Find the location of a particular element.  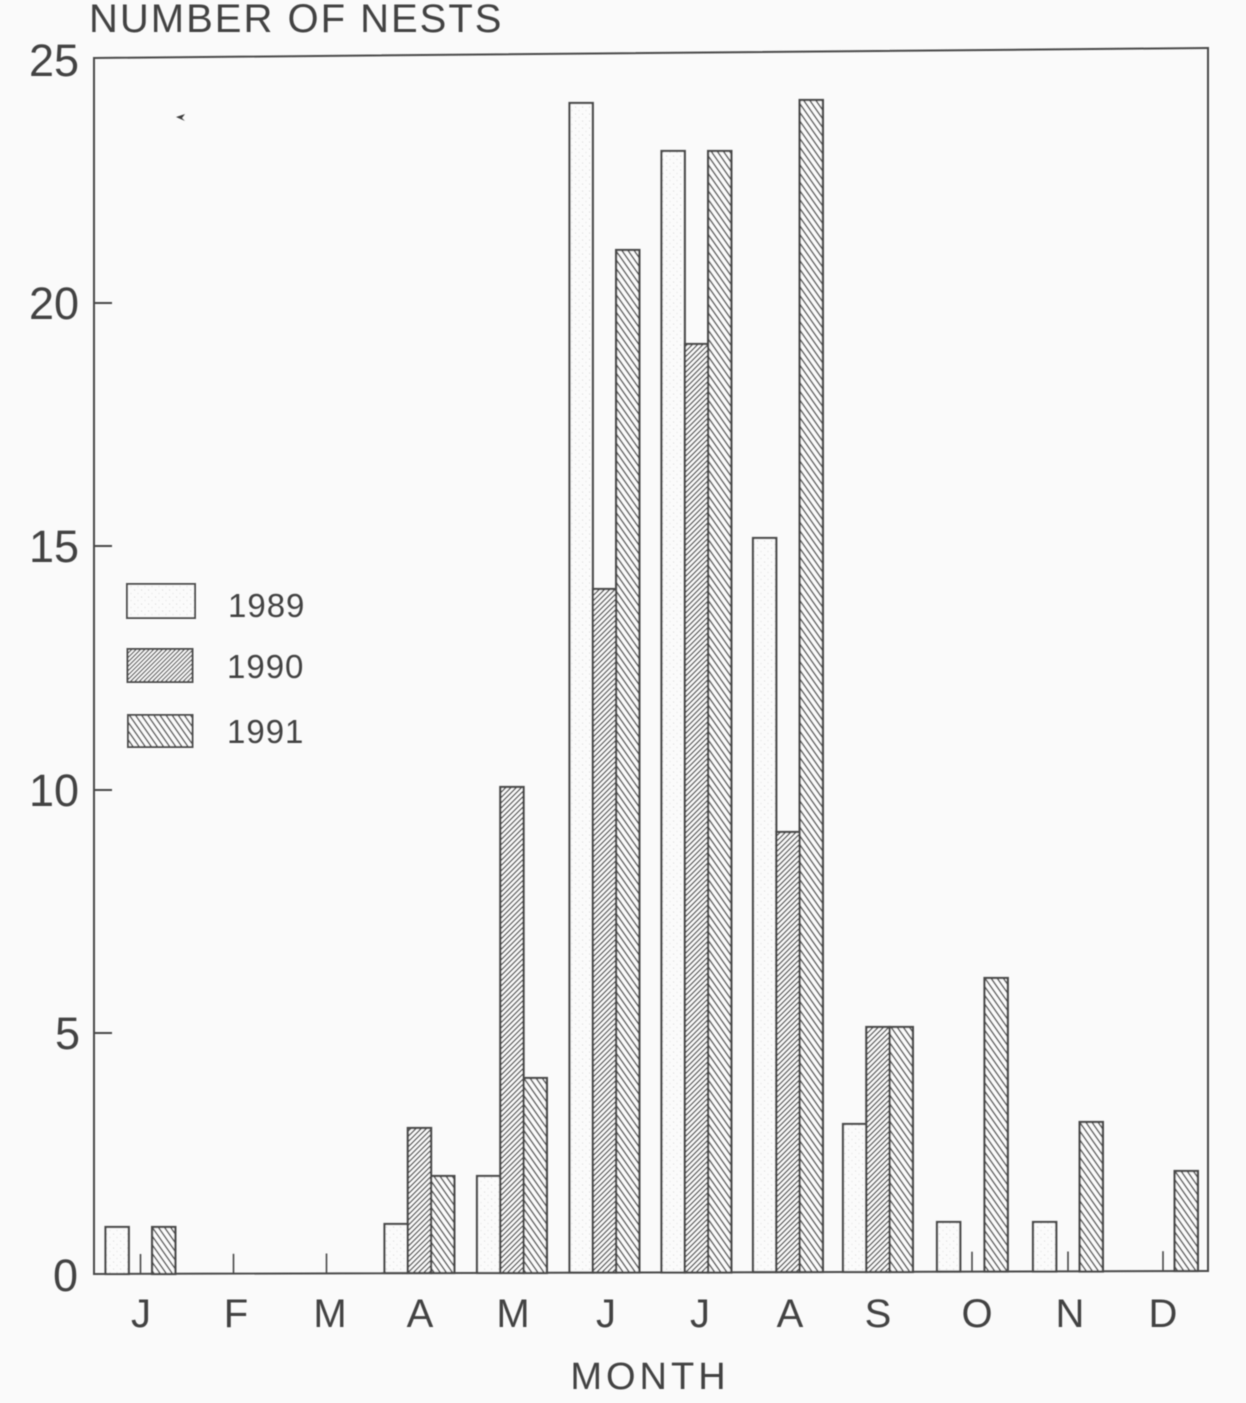

svg-text: 20 is located at coordinates (54, 303).